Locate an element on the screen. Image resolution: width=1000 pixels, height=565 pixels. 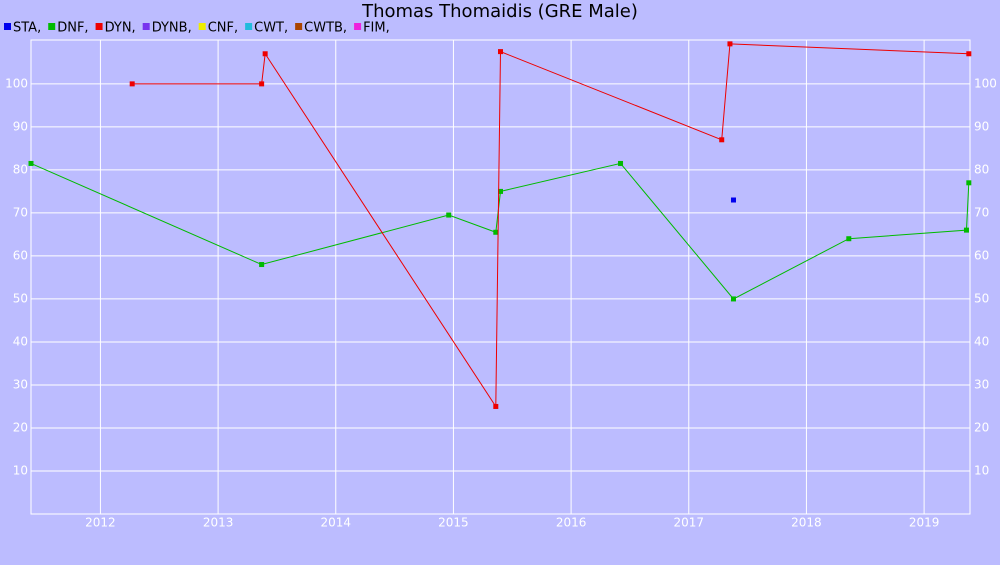
legend-label: DYN, is located at coordinates (120, 28).